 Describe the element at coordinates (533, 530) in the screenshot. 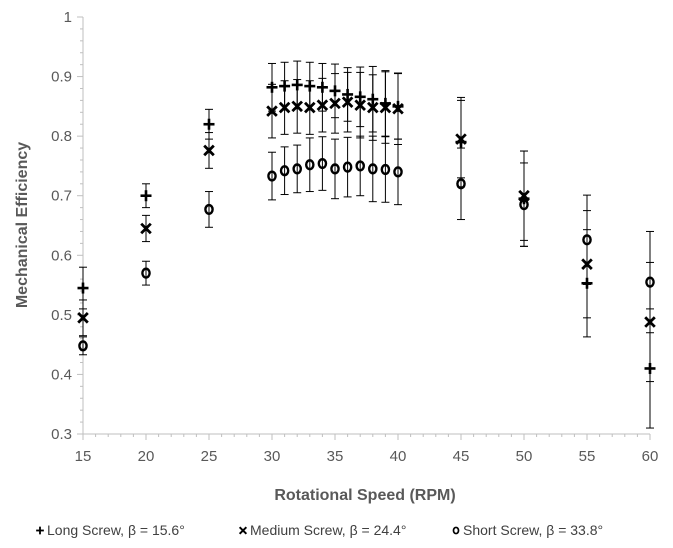

I see `legend-label: Short Screw, β = 33.8°` at that location.